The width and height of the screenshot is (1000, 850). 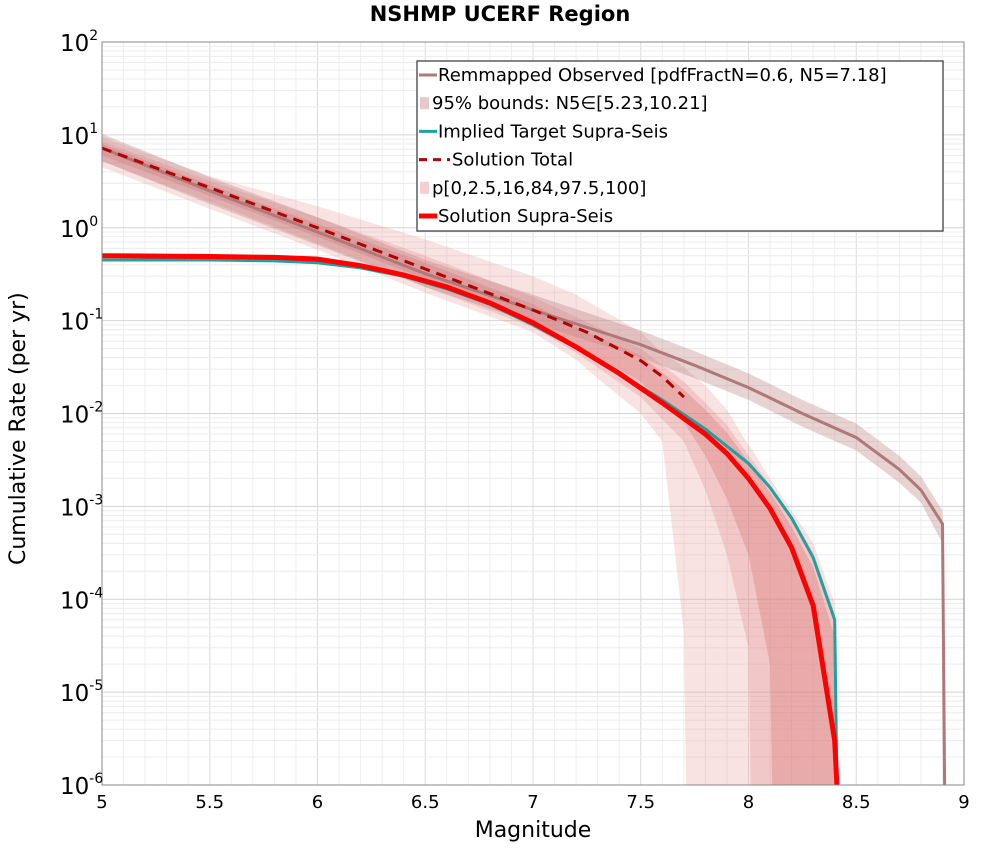 What do you see at coordinates (963, 802) in the screenshot?
I see `x-tick-label: 9` at bounding box center [963, 802].